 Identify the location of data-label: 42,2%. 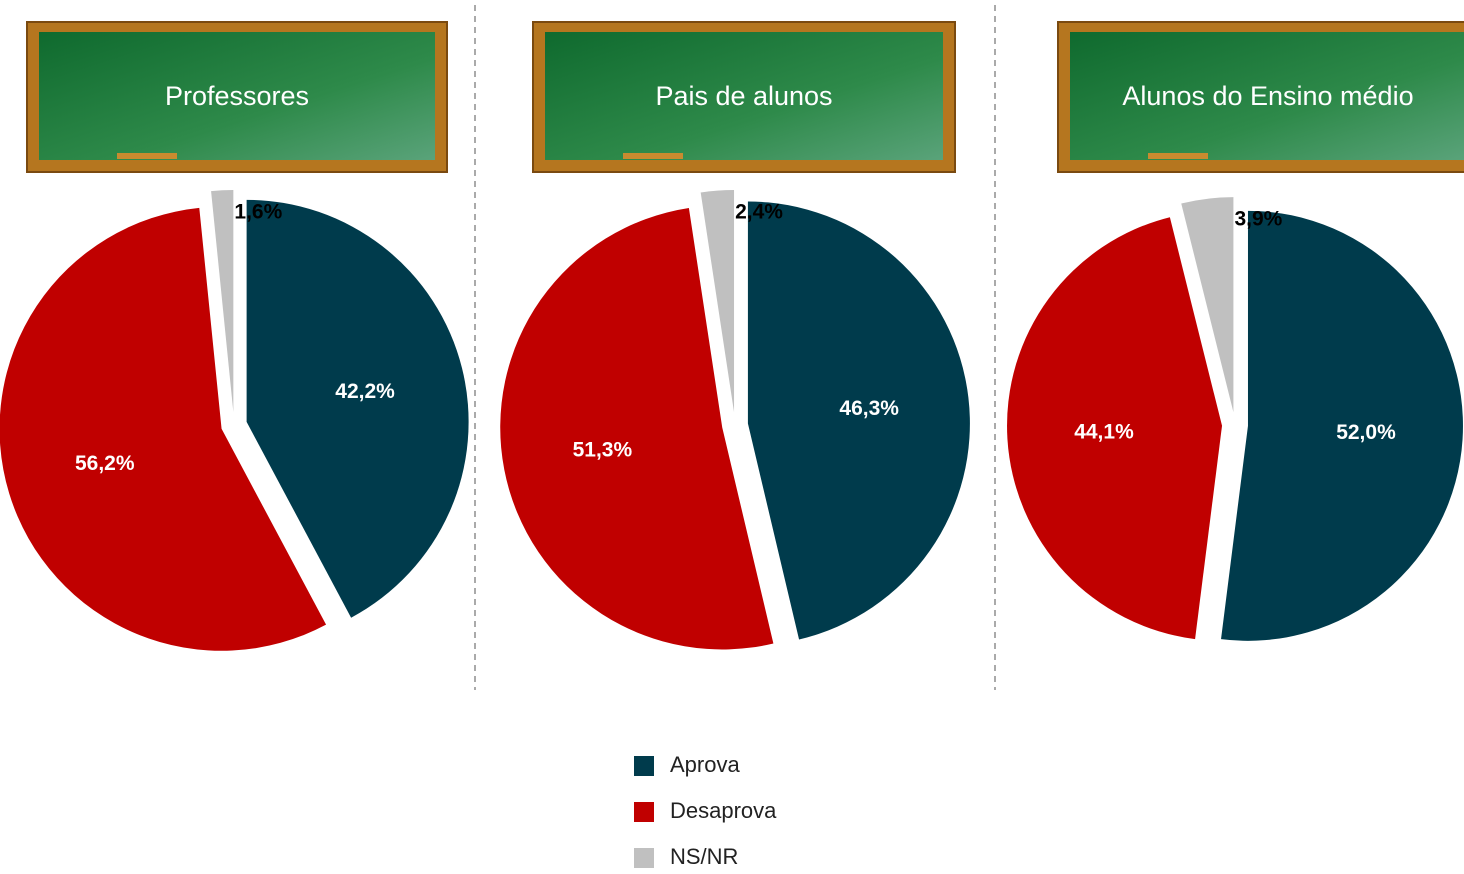
(365, 391).